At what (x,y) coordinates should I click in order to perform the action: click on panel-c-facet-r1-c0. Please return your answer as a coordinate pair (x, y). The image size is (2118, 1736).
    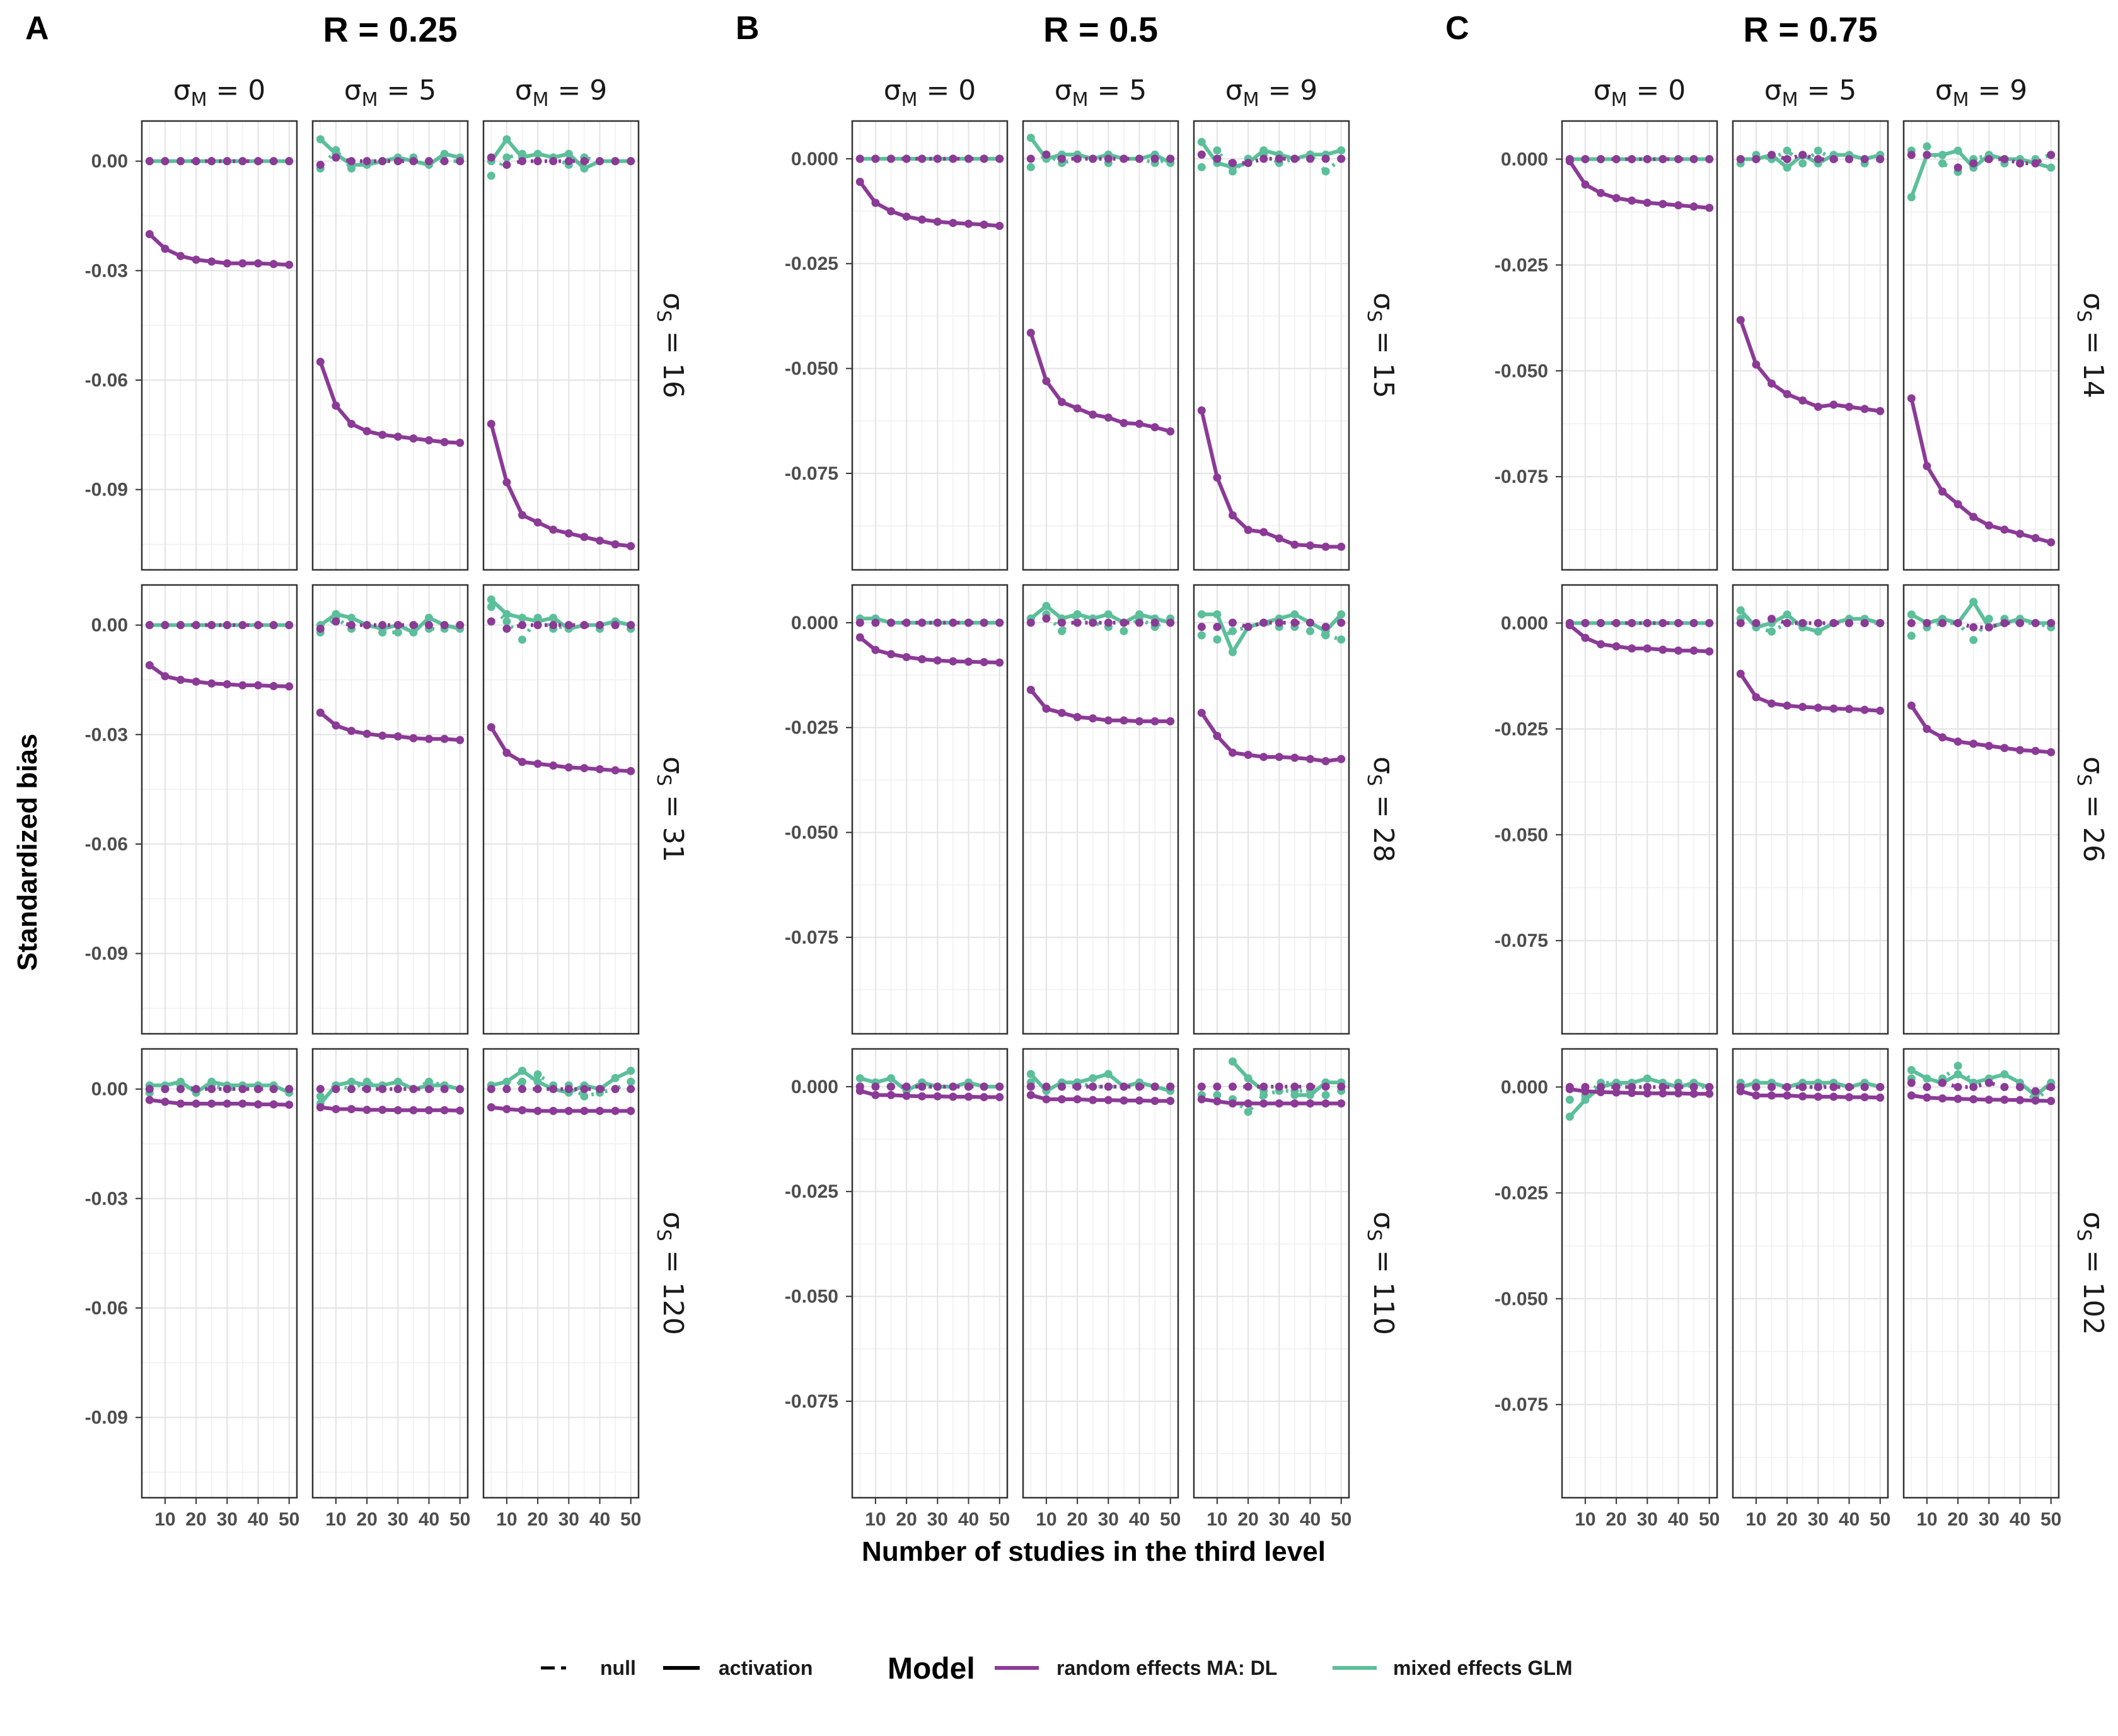
    Looking at the image, I should click on (1639, 810).